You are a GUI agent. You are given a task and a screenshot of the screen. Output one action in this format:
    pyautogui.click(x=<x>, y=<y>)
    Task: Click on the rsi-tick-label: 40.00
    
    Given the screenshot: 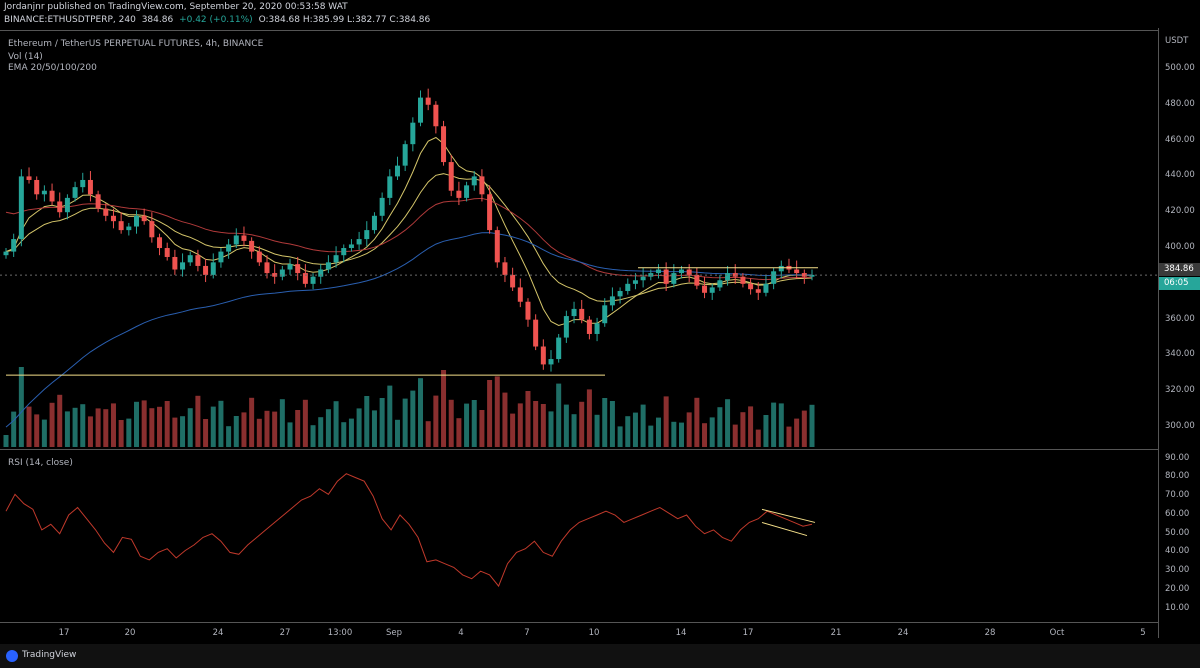 What is the action you would take?
    pyautogui.click(x=1177, y=551)
    